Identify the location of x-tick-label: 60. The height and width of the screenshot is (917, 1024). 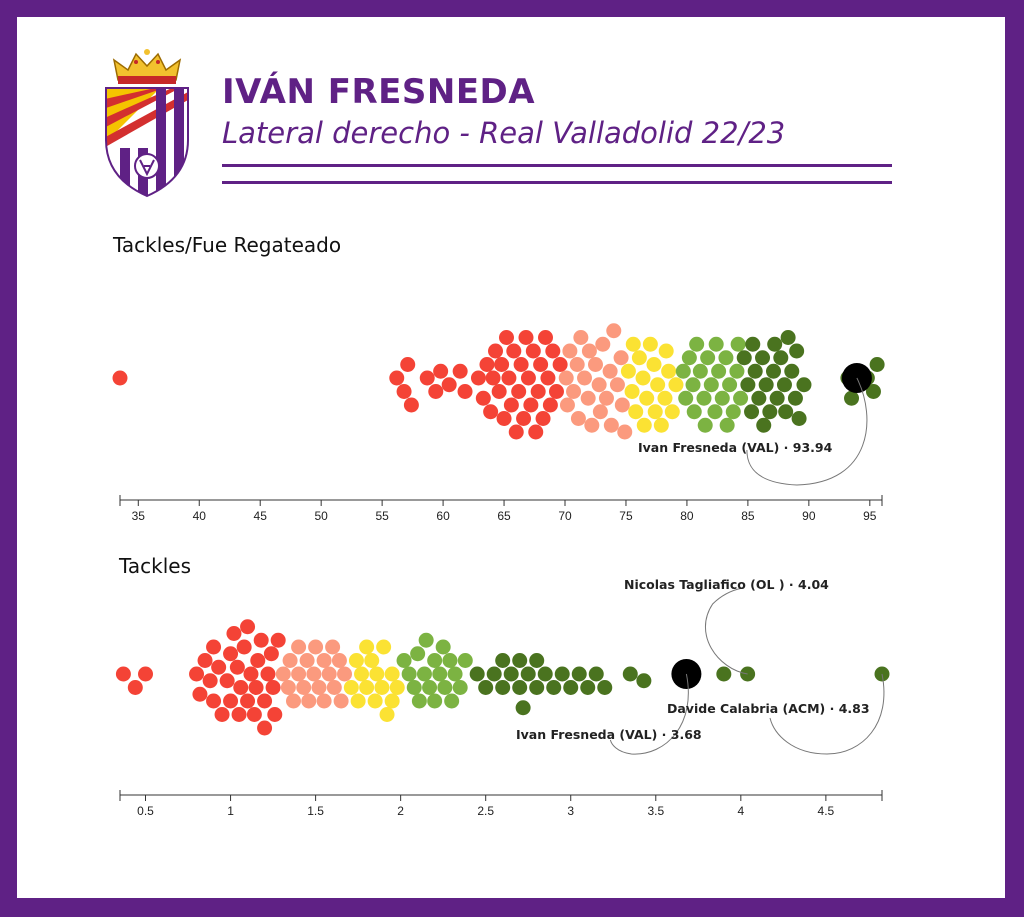
(443, 516).